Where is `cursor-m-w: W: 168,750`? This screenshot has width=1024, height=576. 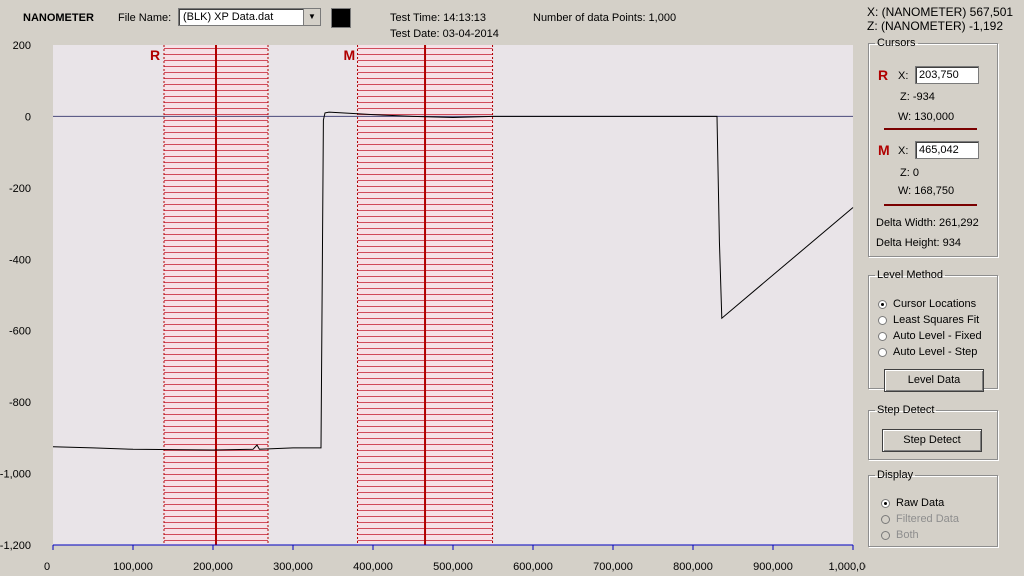 cursor-m-w: W: 168,750 is located at coordinates (926, 191).